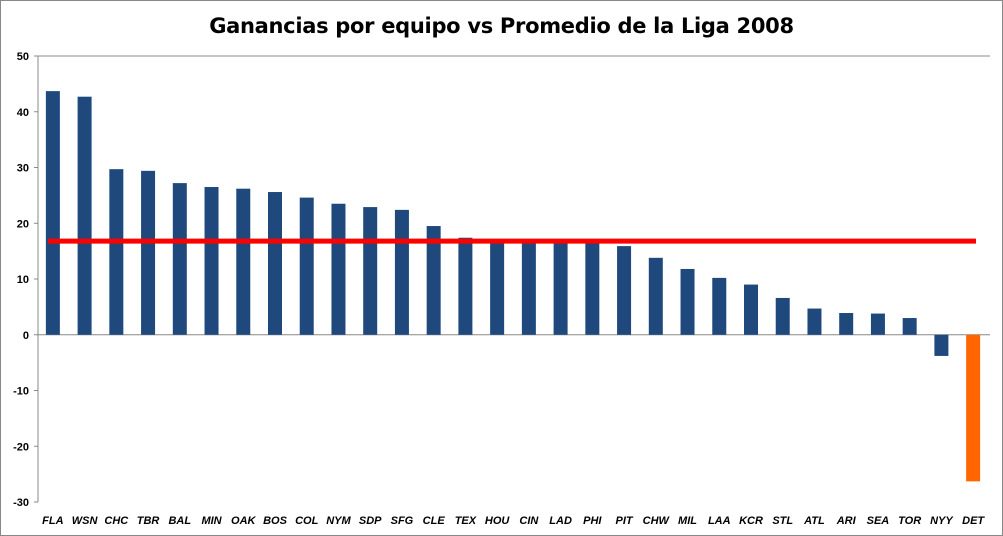 The height and width of the screenshot is (536, 1003). I want to click on bar-tor, so click(909, 326).